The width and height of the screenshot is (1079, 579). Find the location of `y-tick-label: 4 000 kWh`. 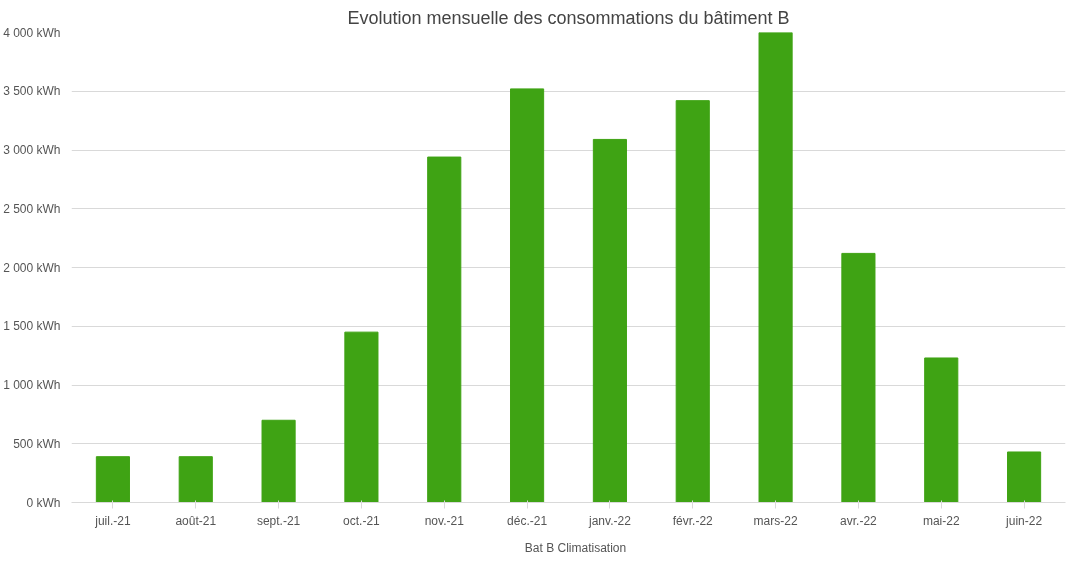

y-tick-label: 4 000 kWh is located at coordinates (32, 32).